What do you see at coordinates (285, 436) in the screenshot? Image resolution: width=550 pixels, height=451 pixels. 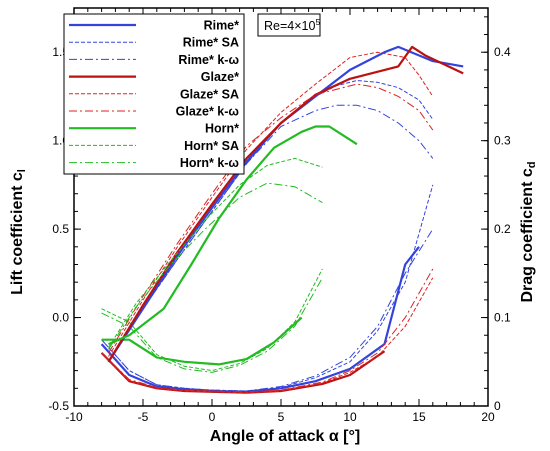 I see `x-axis-title: Angle of attack α [°]` at bounding box center [285, 436].